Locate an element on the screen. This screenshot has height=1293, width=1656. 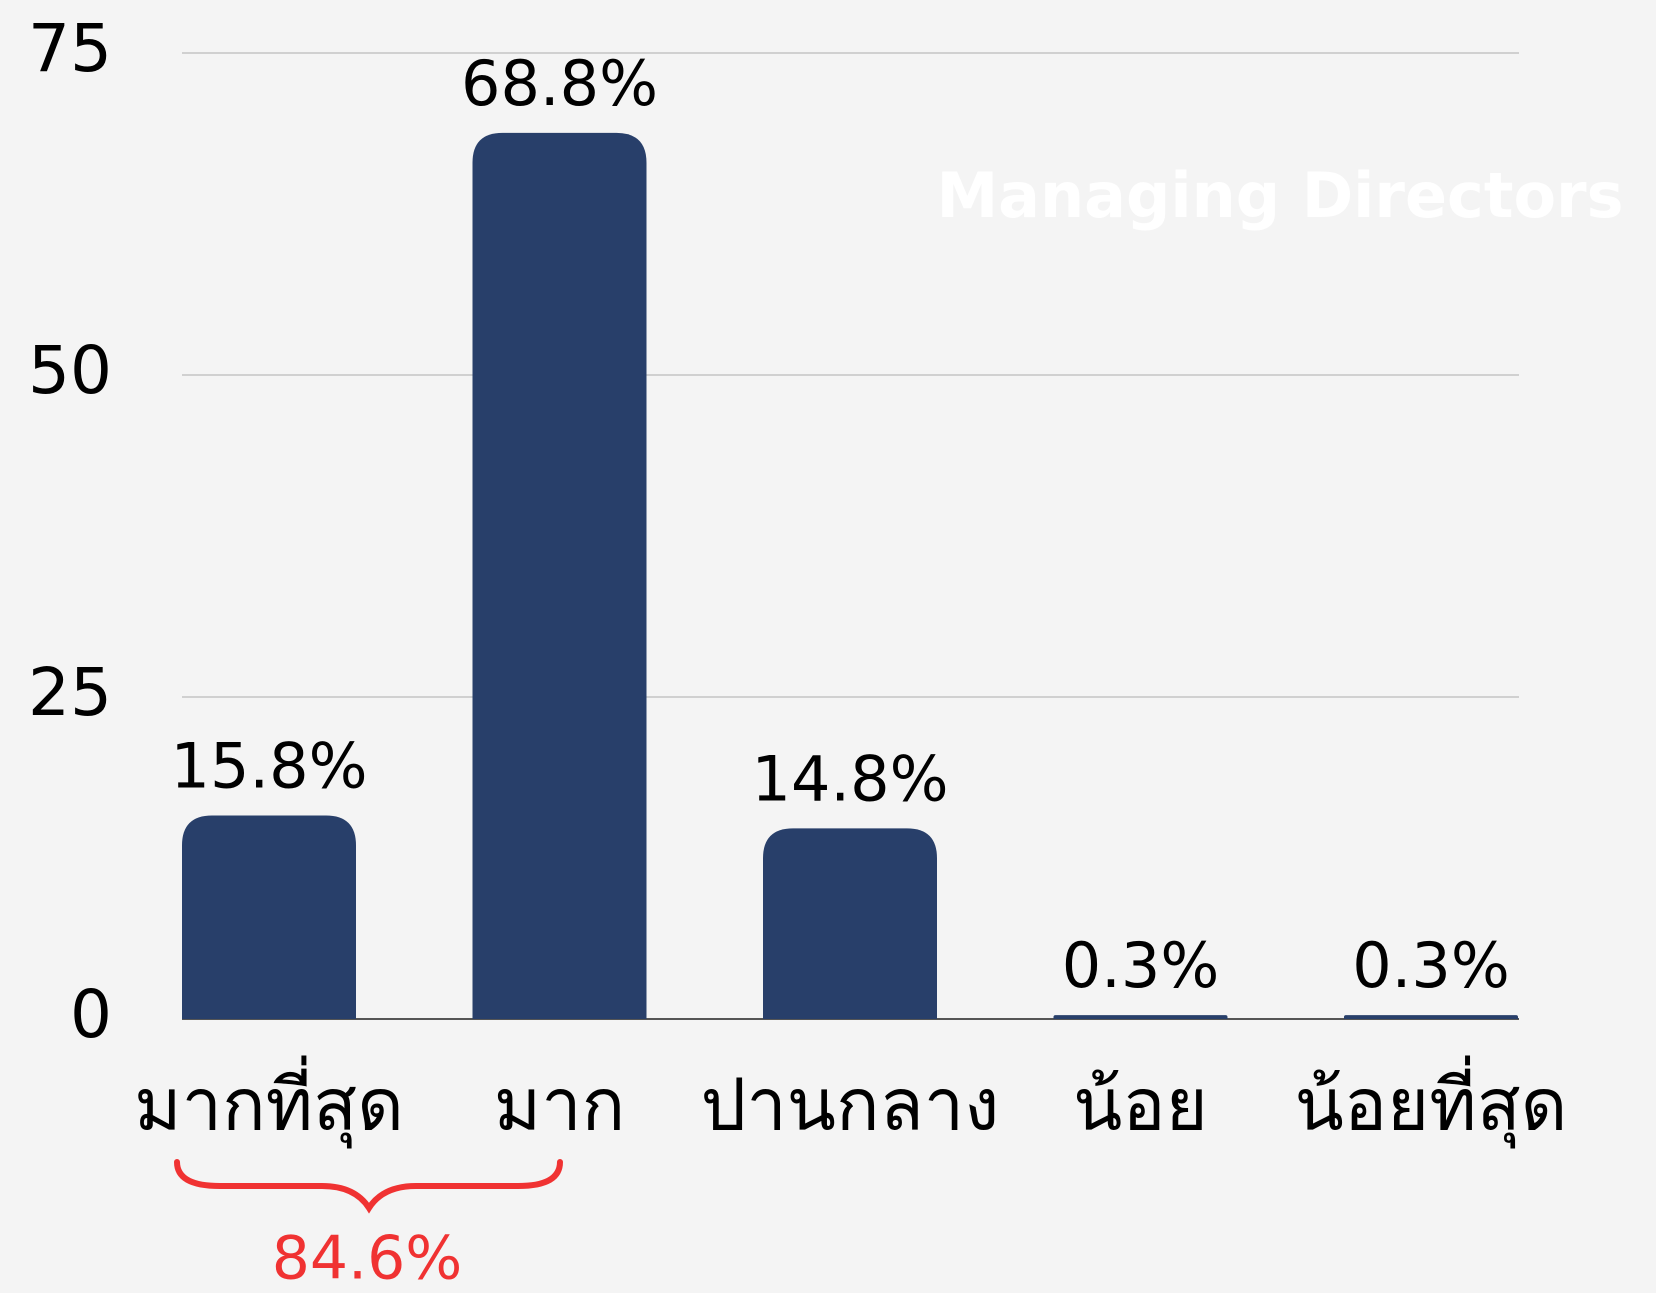
x-tick-label: มาก is located at coordinates (559, 1105).